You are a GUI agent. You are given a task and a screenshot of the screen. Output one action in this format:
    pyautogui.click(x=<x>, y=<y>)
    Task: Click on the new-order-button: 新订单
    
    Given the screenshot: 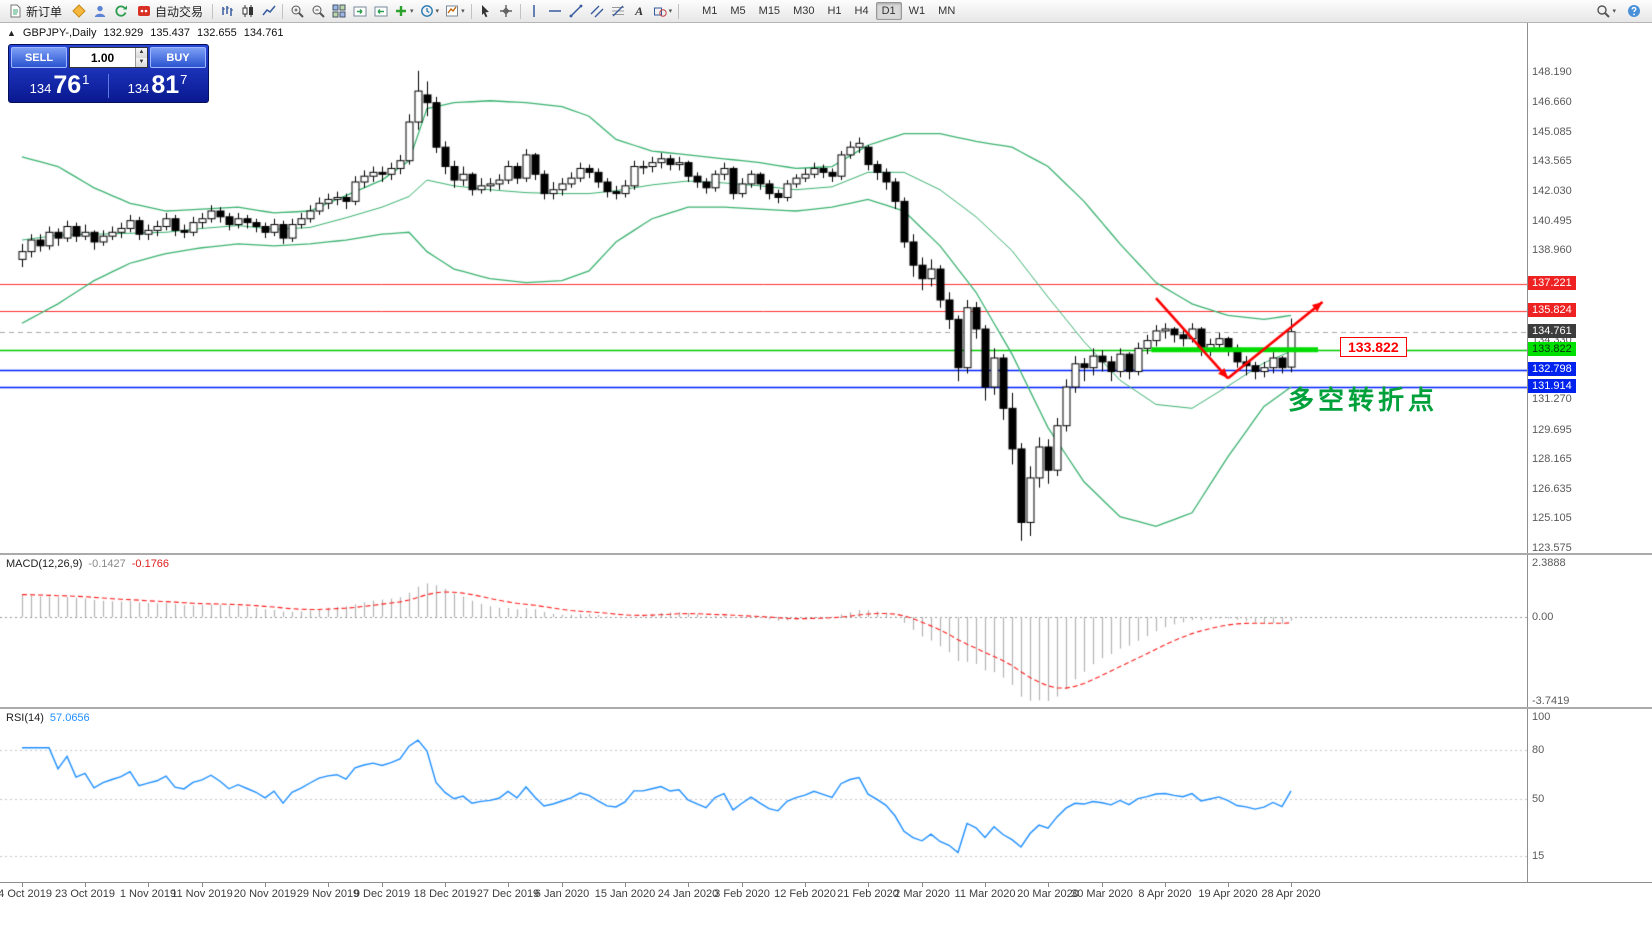 What is the action you would take?
    pyautogui.click(x=35, y=11)
    